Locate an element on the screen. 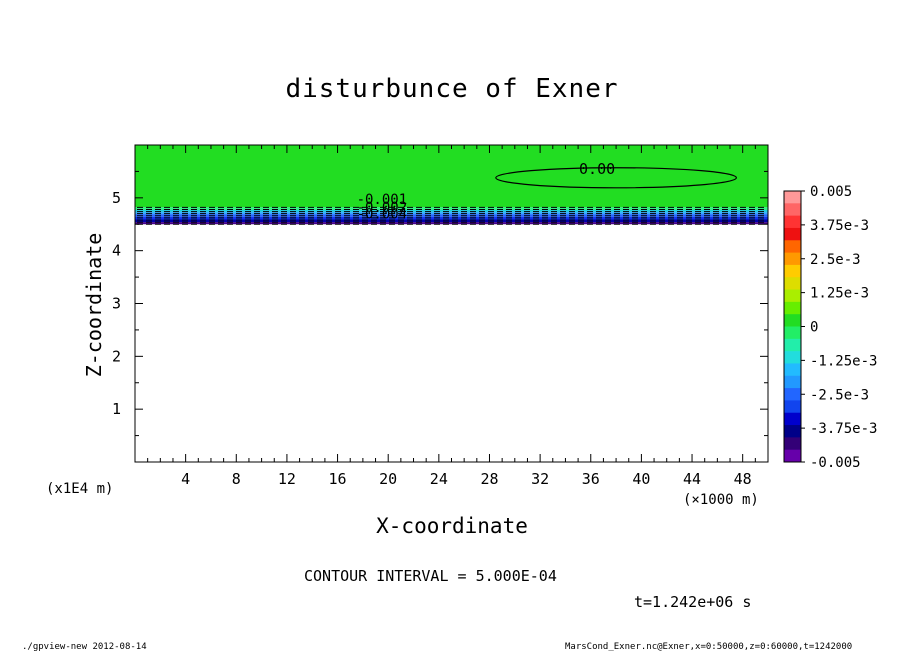 The height and width of the screenshot is (654, 904). filled-bands is located at coordinates (451, 185).